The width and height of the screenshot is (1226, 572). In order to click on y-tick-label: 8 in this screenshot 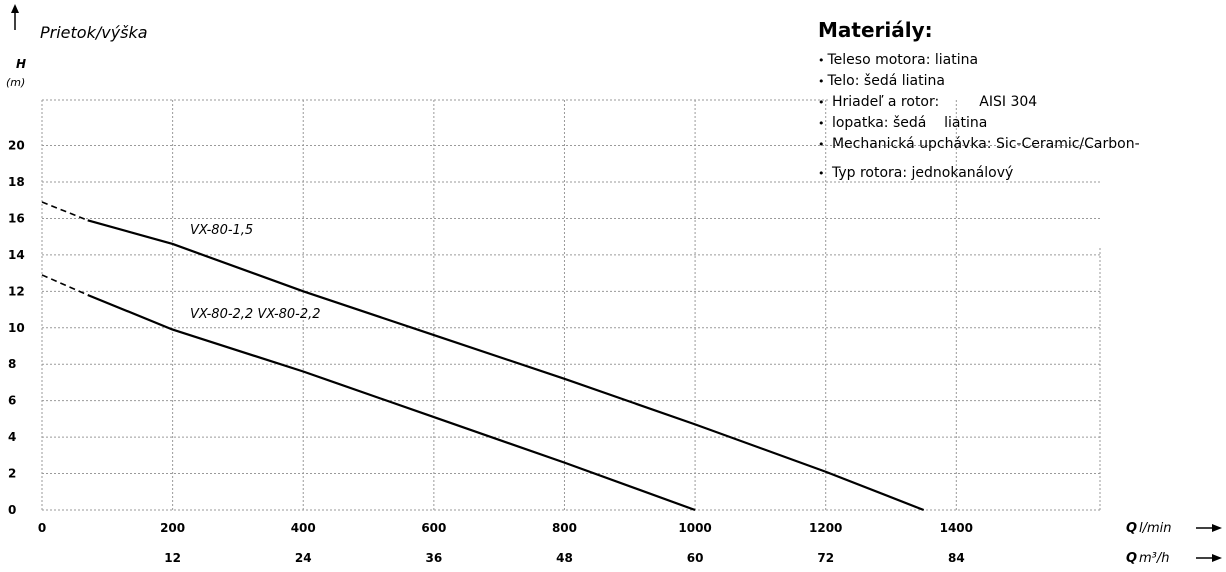, I will do `click(12, 364)`.